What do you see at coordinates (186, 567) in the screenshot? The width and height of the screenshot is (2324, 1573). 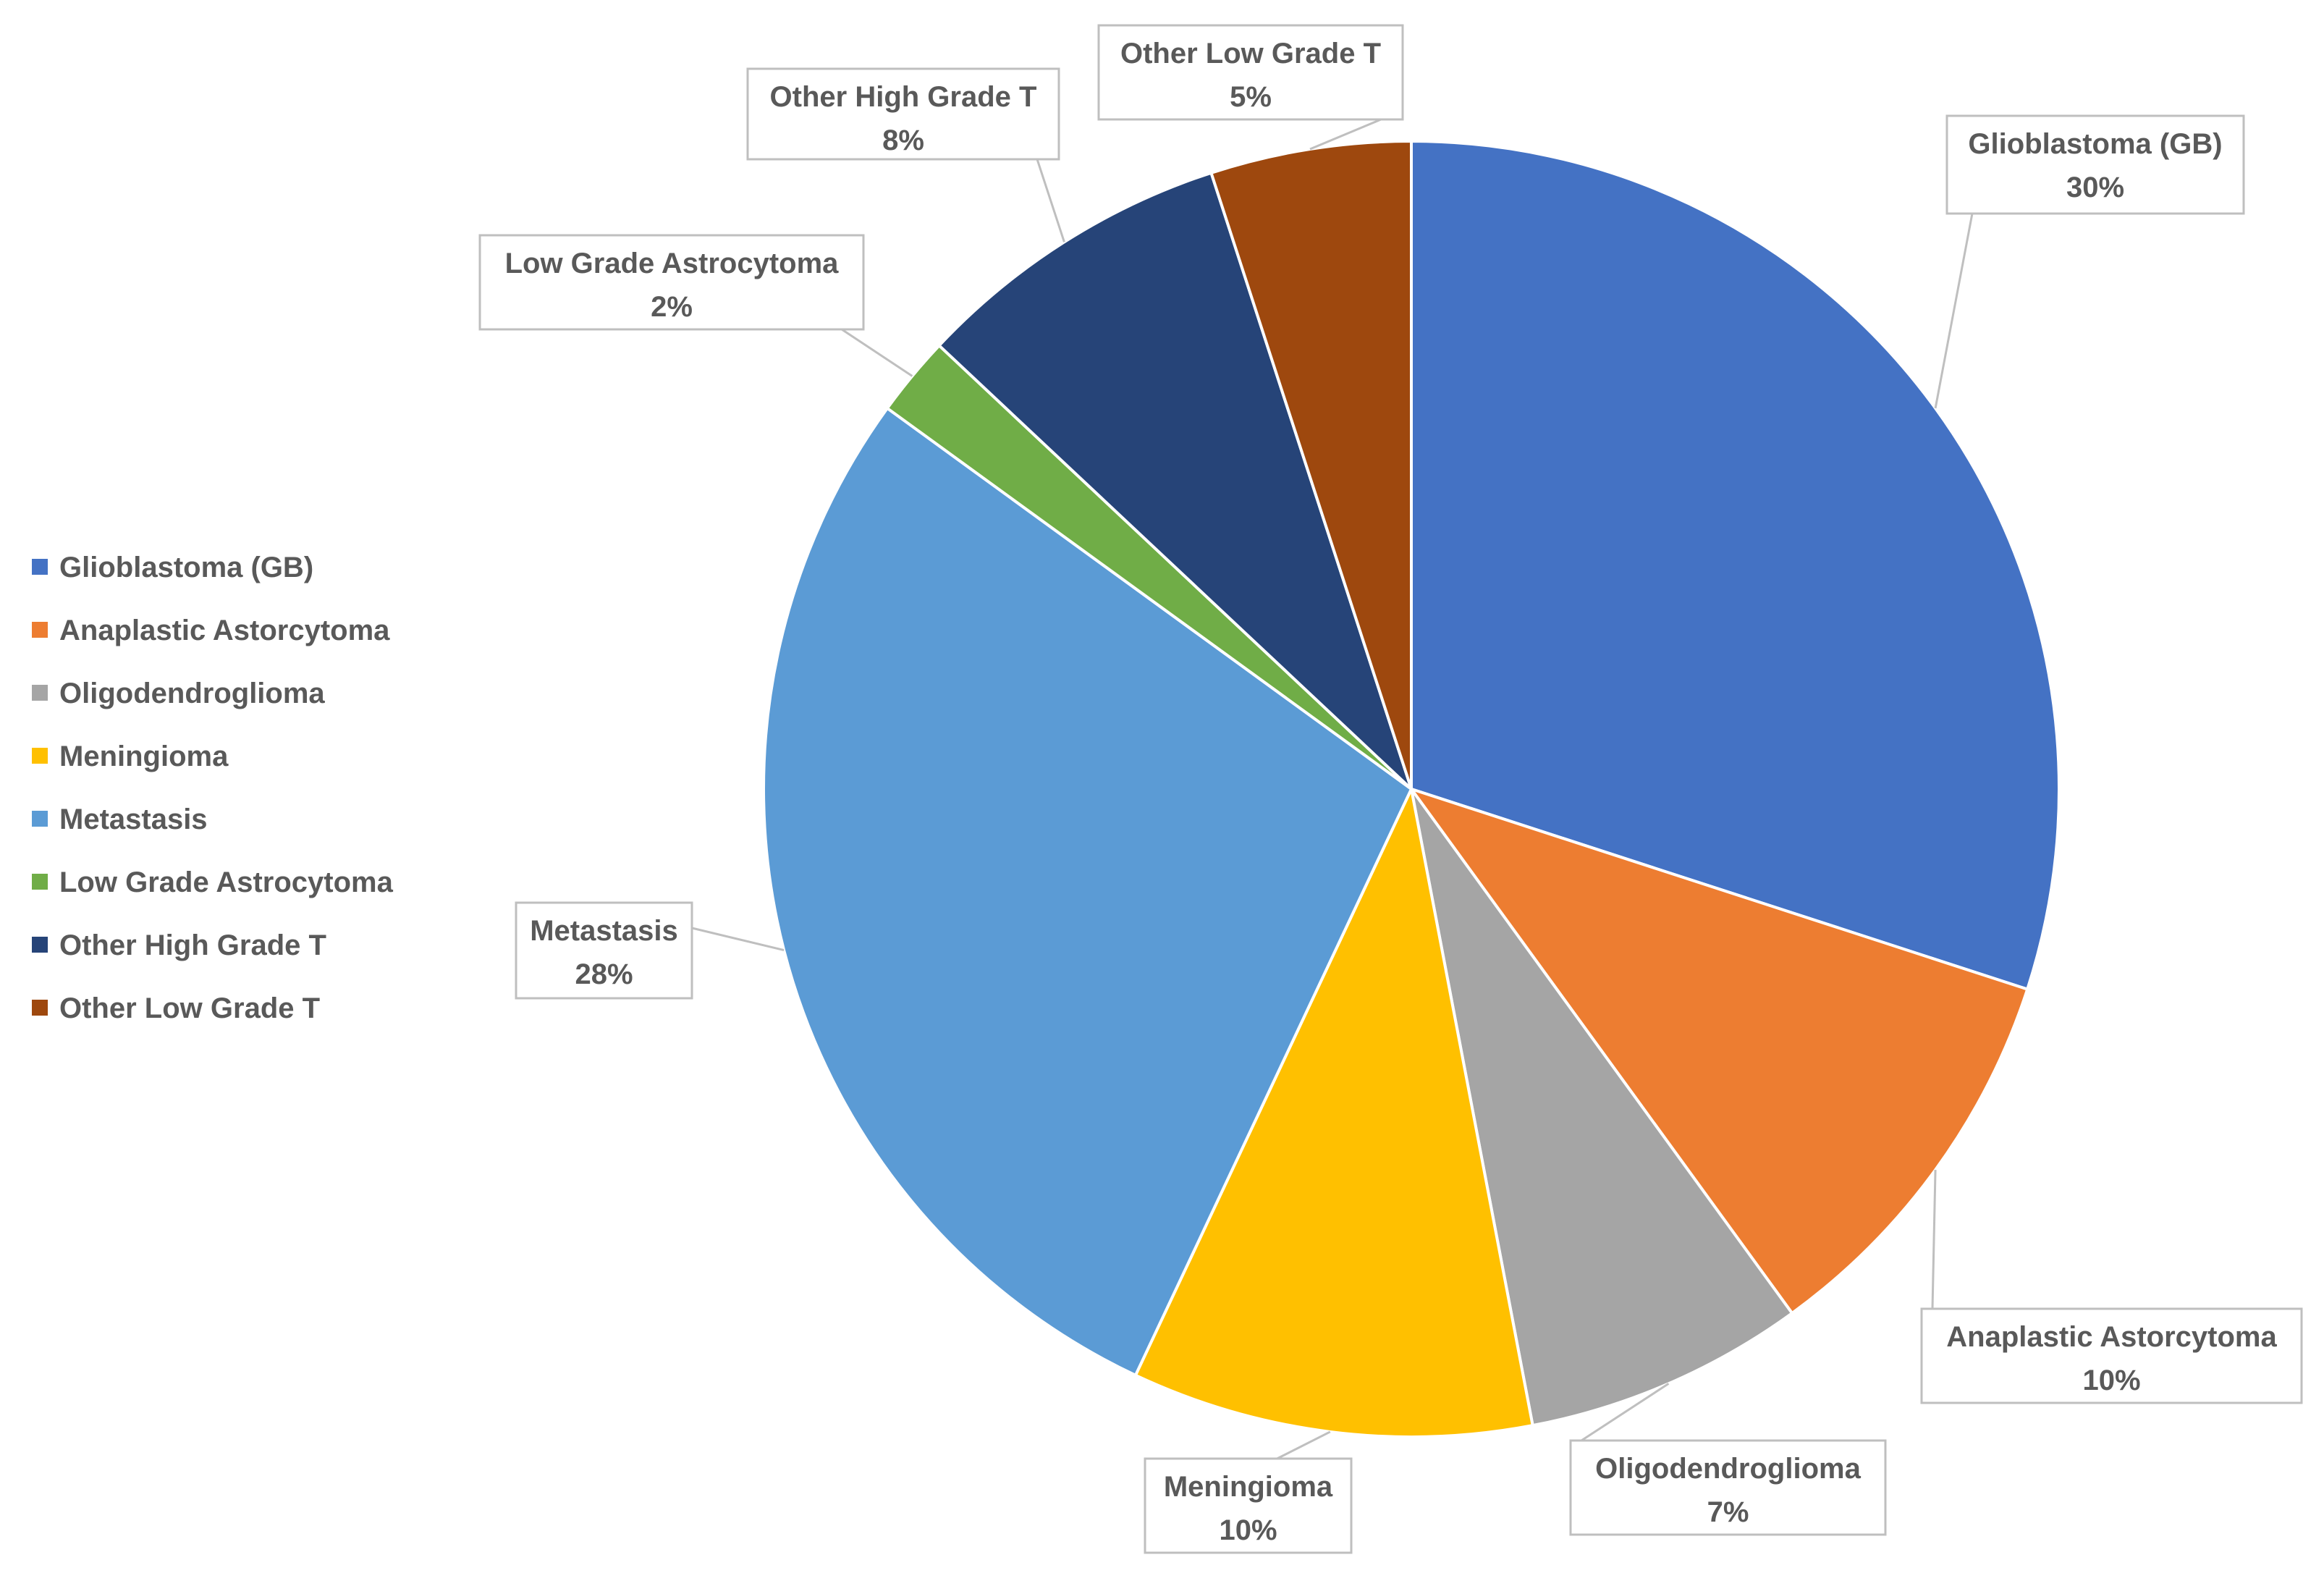 I see `legend-label-glioblastoma-gb: Glioblastoma (GB)` at bounding box center [186, 567].